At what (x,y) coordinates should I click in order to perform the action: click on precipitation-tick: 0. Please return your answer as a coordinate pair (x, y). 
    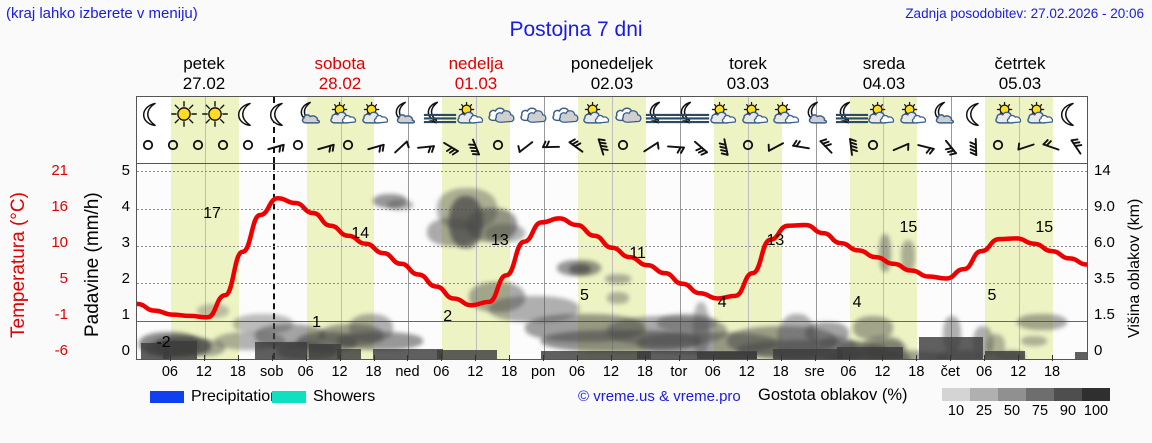
    Looking at the image, I should click on (125, 350).